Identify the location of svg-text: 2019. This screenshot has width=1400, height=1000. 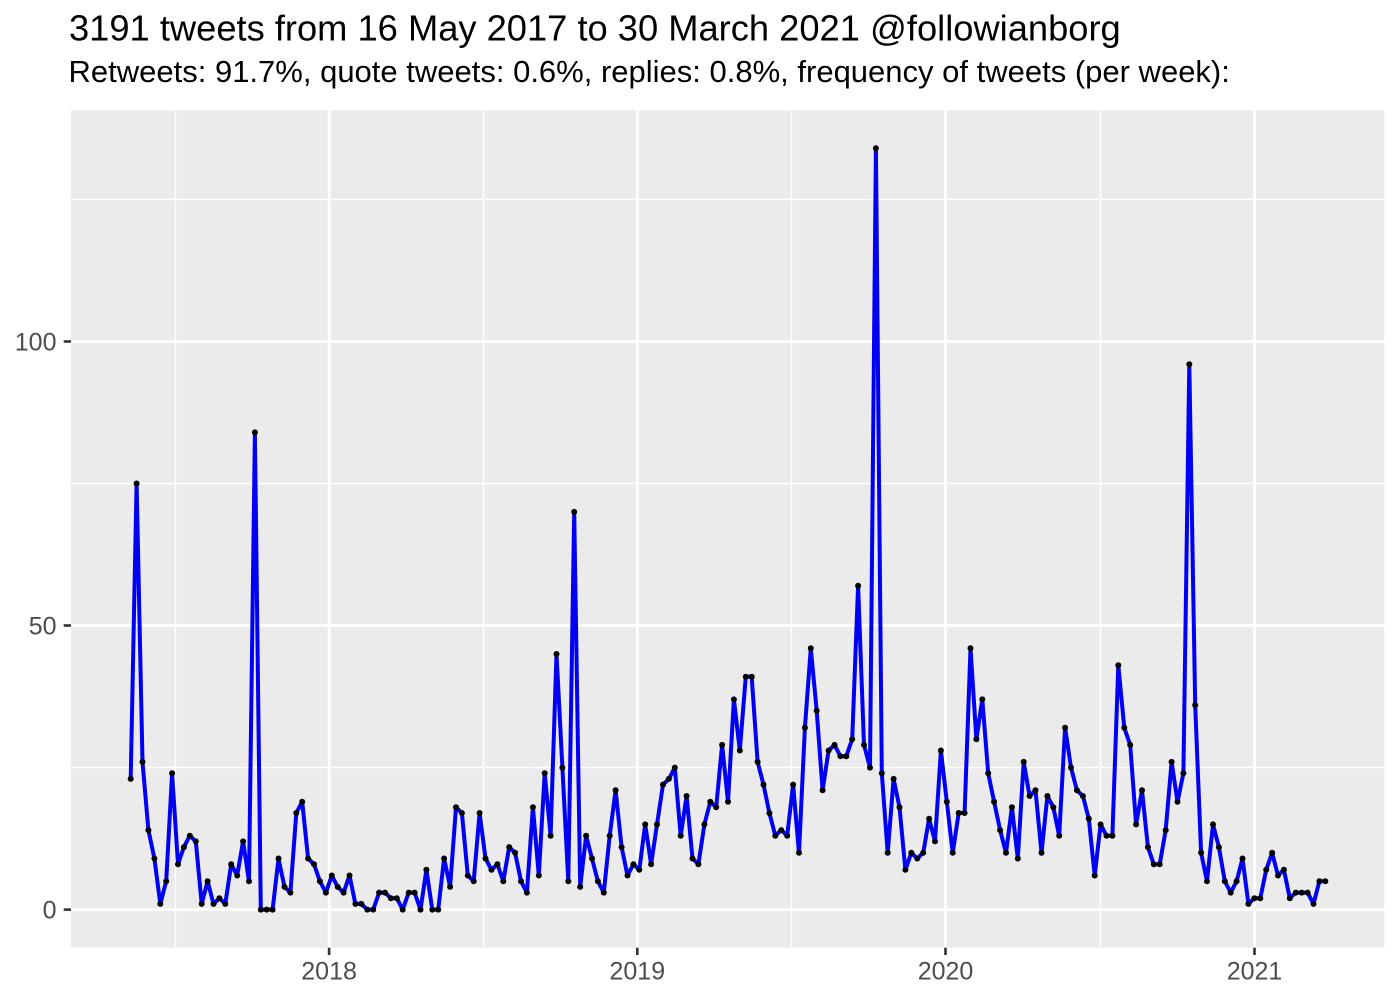
(637, 971).